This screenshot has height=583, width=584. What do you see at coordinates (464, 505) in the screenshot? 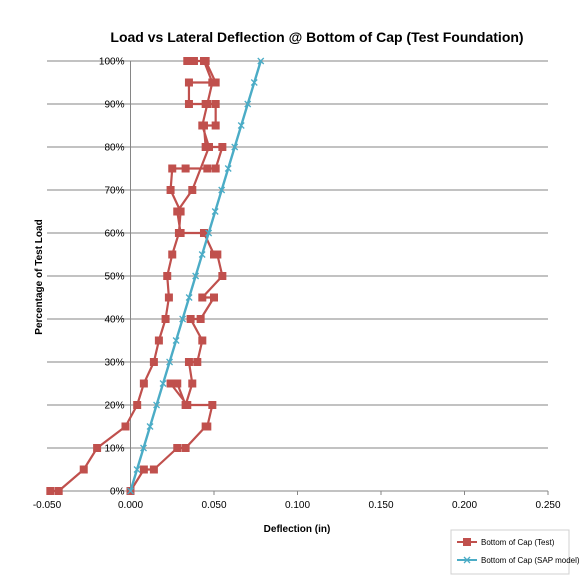
I see `x-tick-label: 0.200` at bounding box center [464, 505].